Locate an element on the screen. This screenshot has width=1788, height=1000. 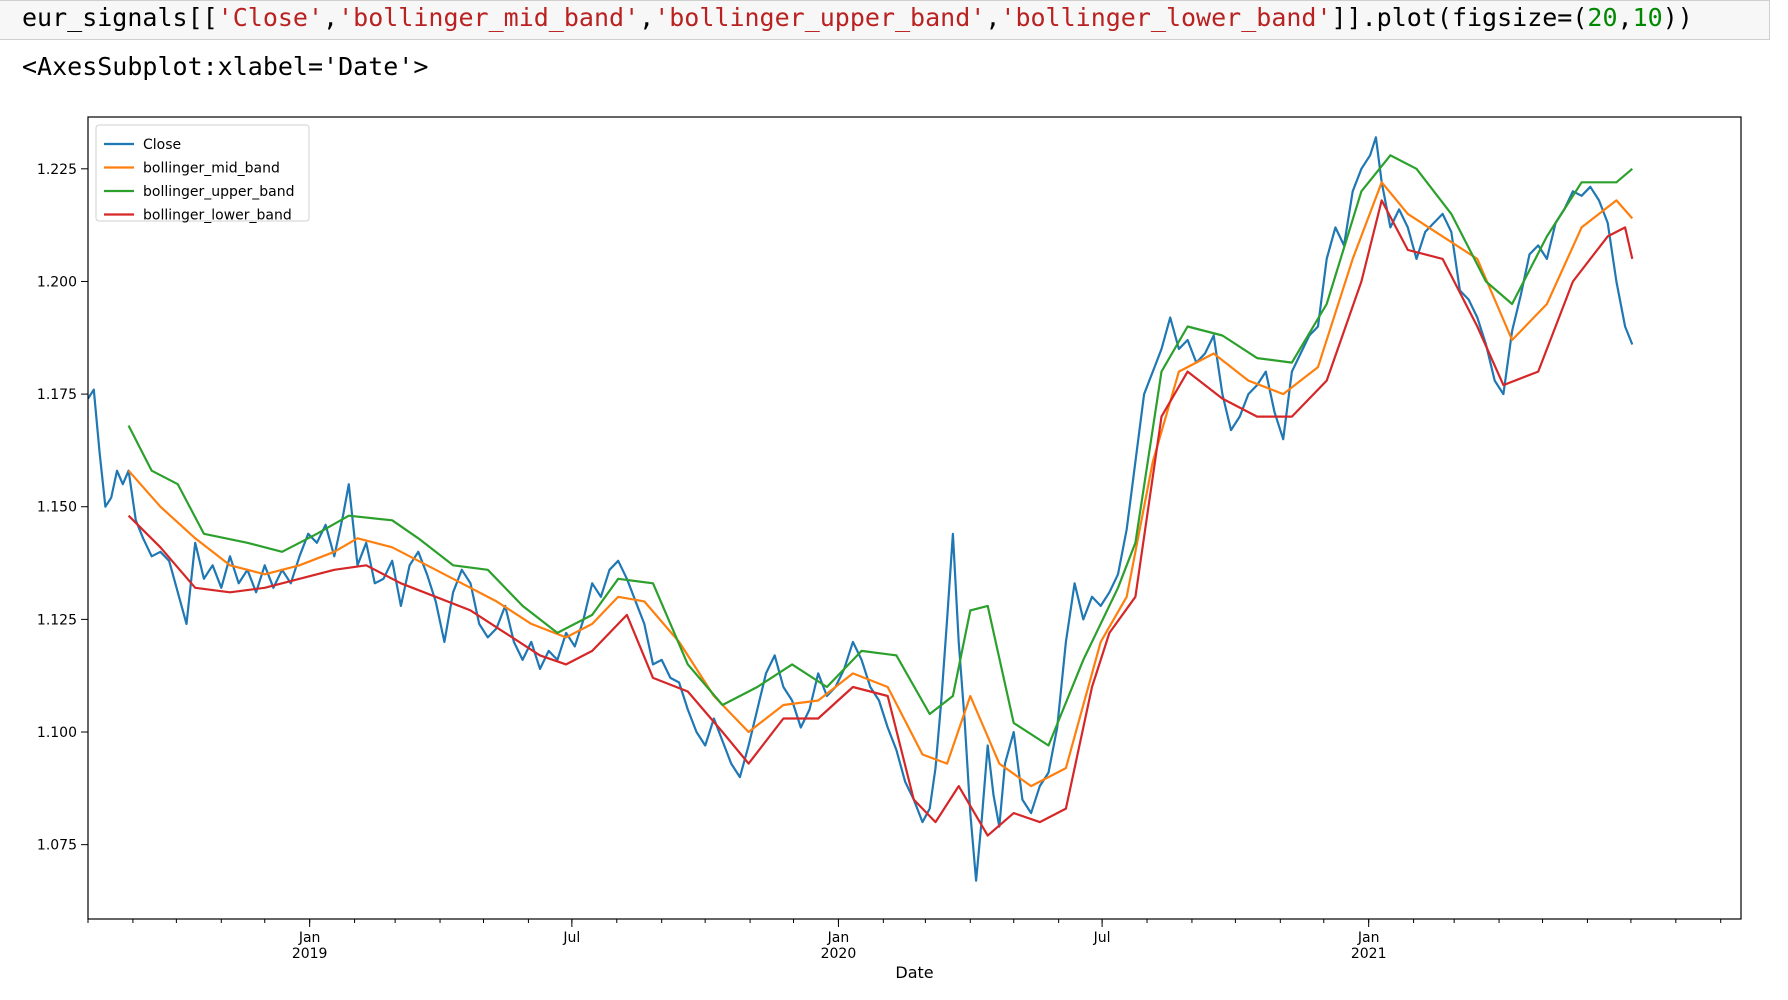
code-string-close: 'Close' is located at coordinates (270, 17).